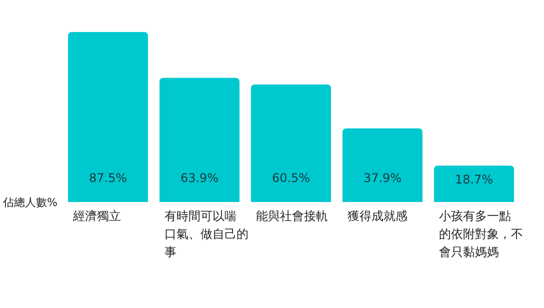 This screenshot has height=308, width=544. I want to click on x-tick-label: 經濟獨立, so click(96, 216).